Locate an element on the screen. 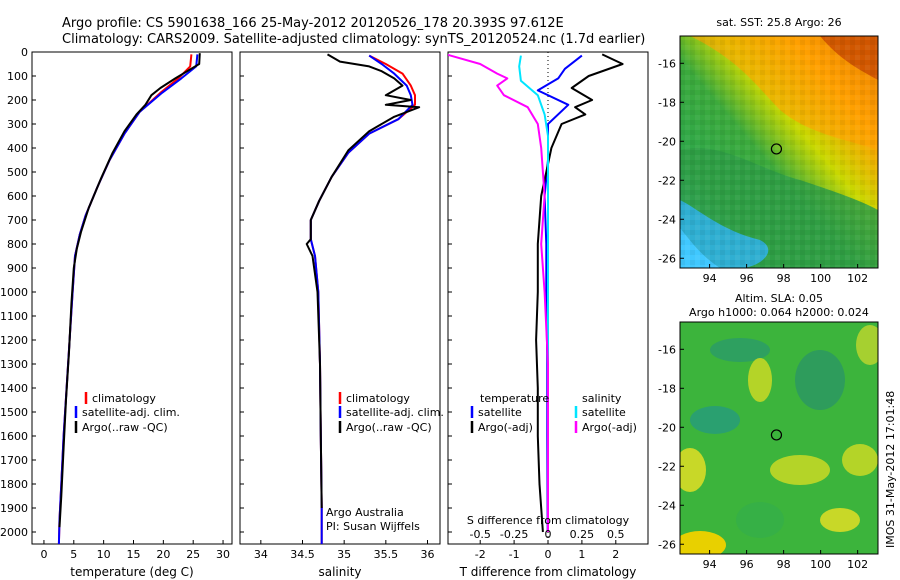 The image size is (900, 580). x-tick-label-1-34: 34 is located at coordinates (261, 554).